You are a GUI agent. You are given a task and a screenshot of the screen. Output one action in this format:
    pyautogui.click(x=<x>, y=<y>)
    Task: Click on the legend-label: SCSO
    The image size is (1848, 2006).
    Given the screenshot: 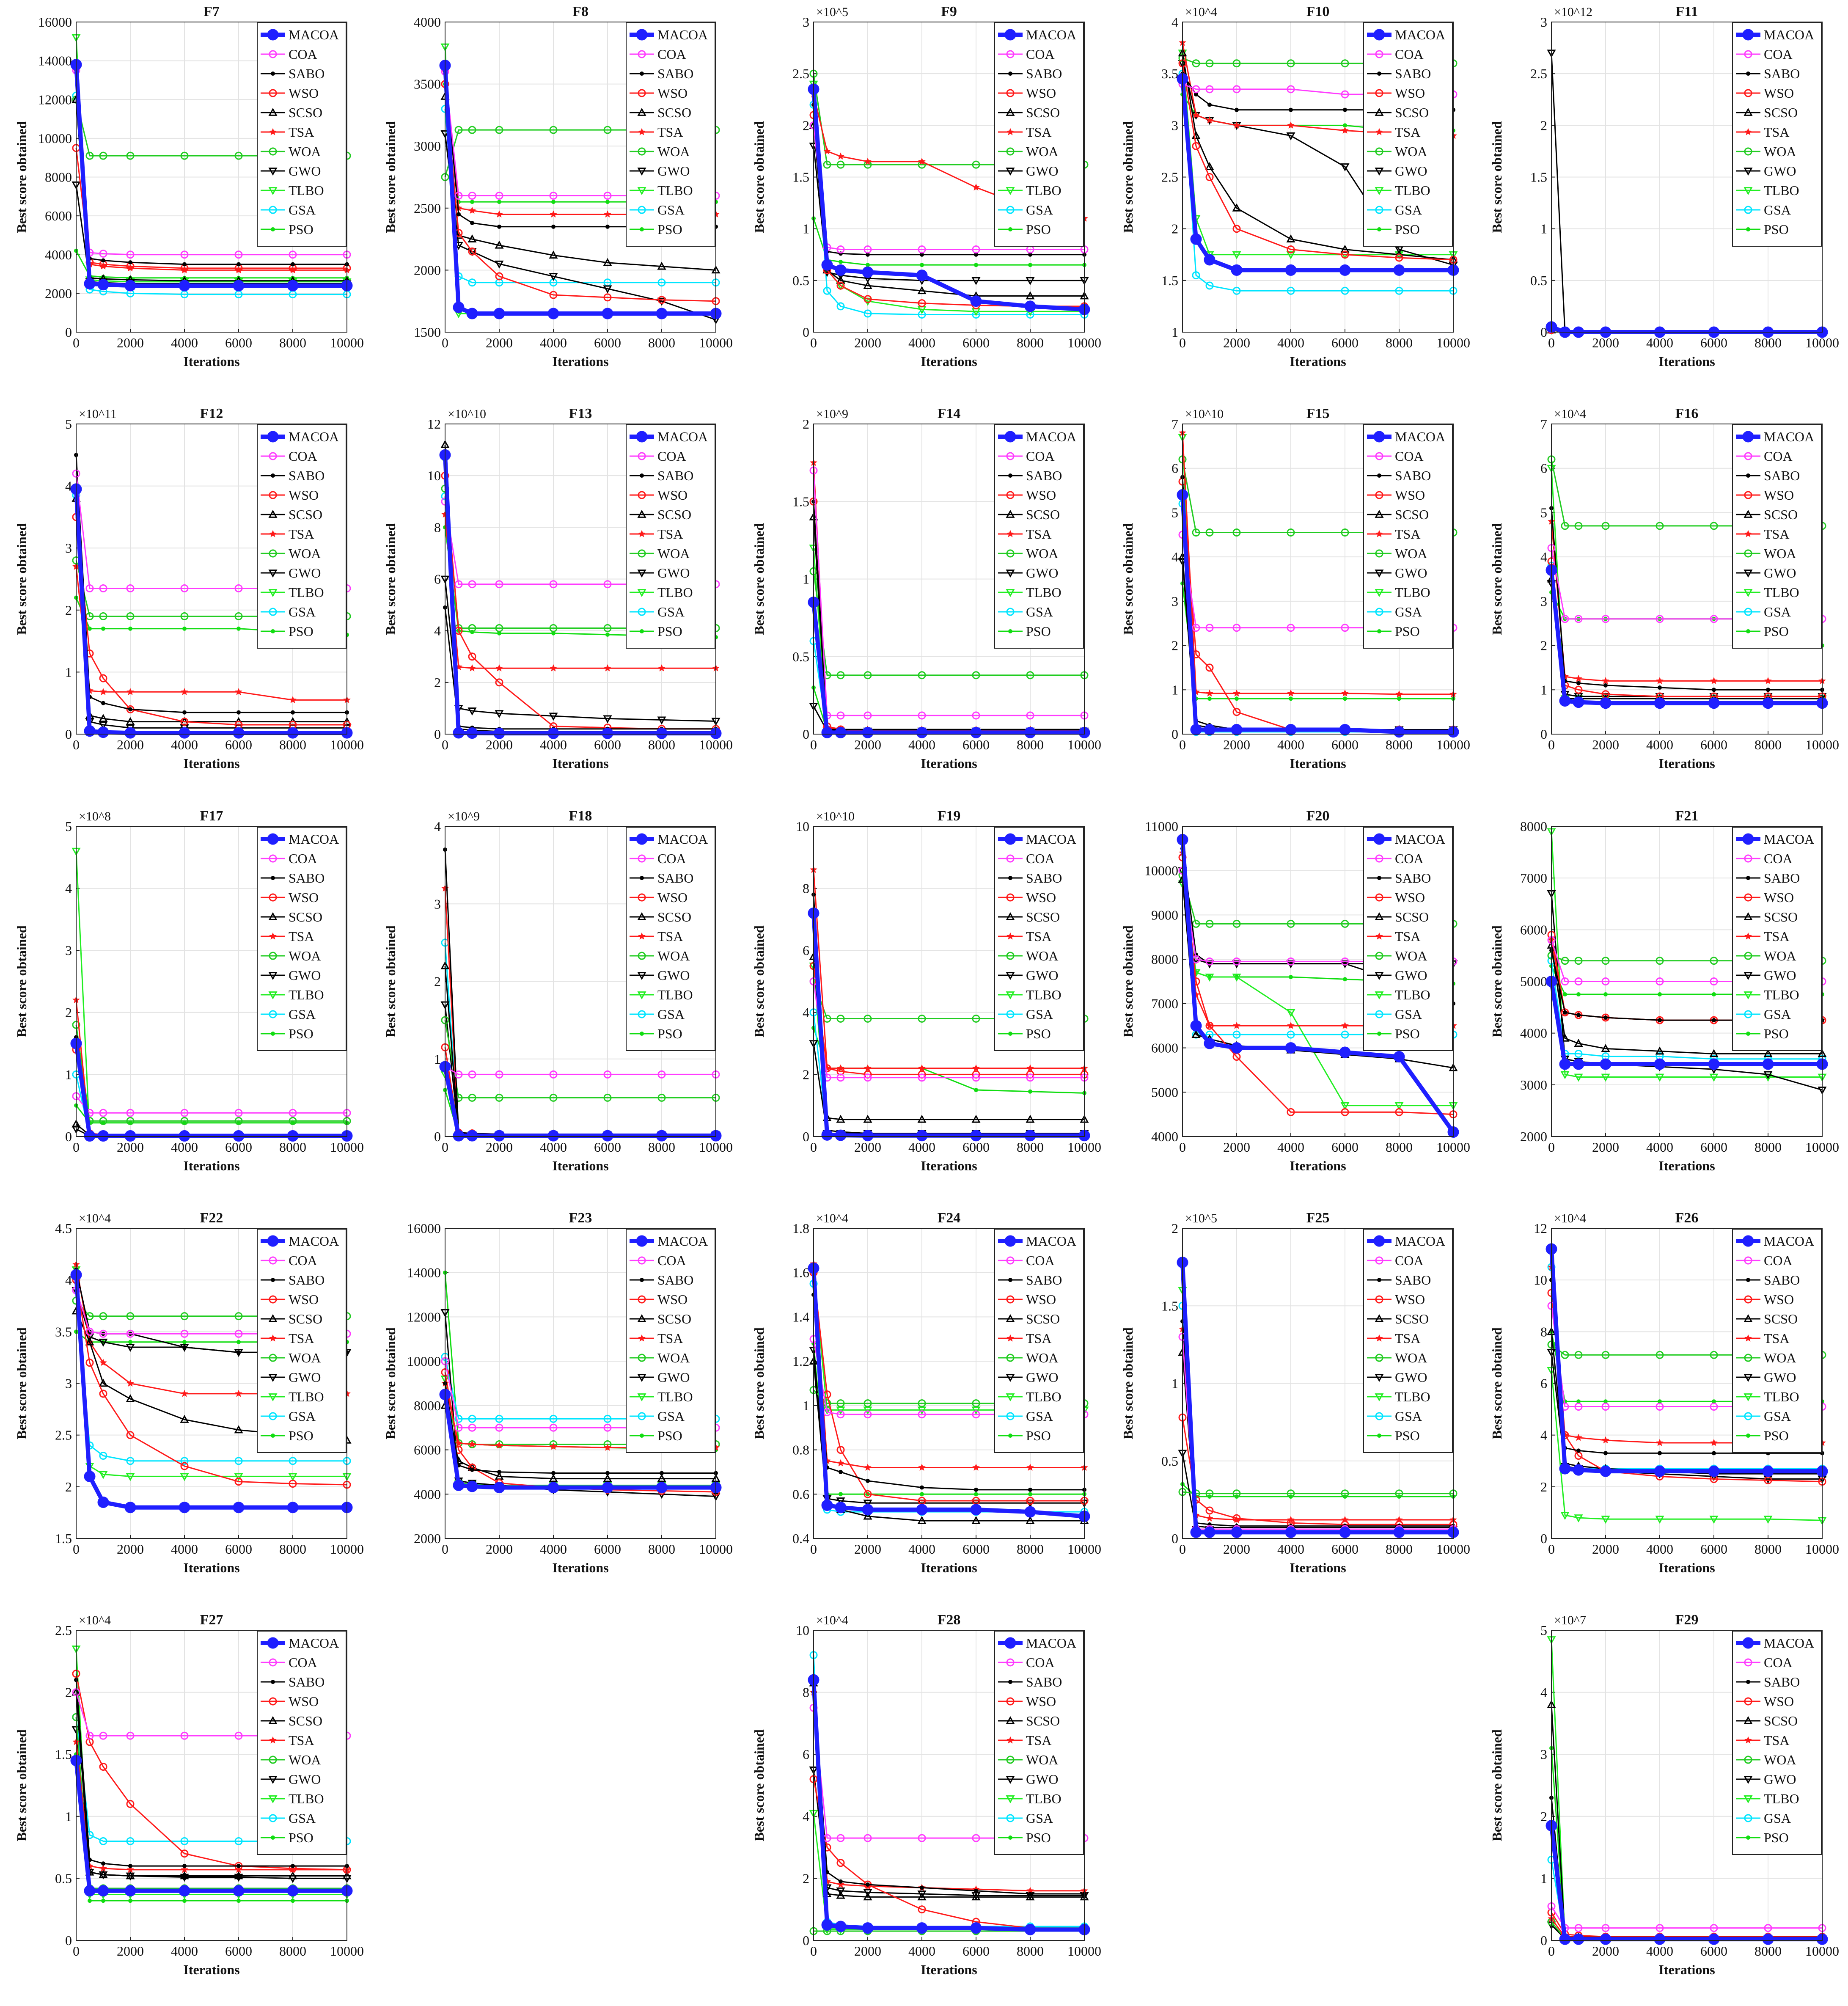 What is the action you would take?
    pyautogui.click(x=305, y=1720)
    